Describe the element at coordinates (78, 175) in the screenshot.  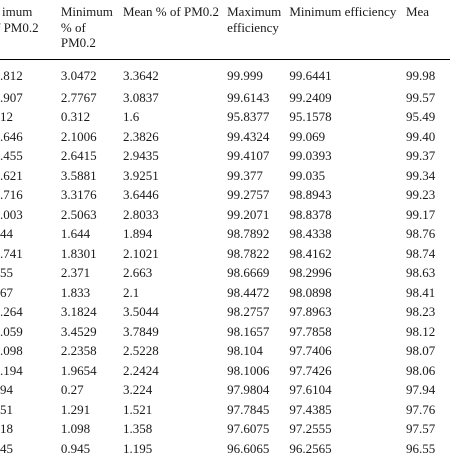
I see `table-cell: 3.5881` at that location.